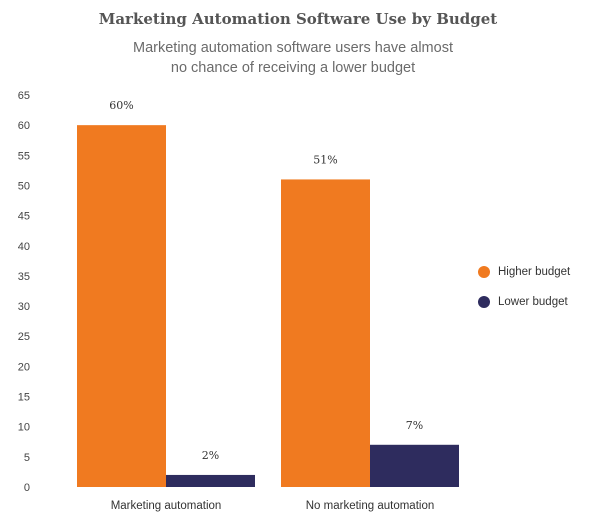  Describe the element at coordinates (325, 159) in the screenshot. I see `data-label-higher-budget-no-marketing-automation: 51%` at that location.